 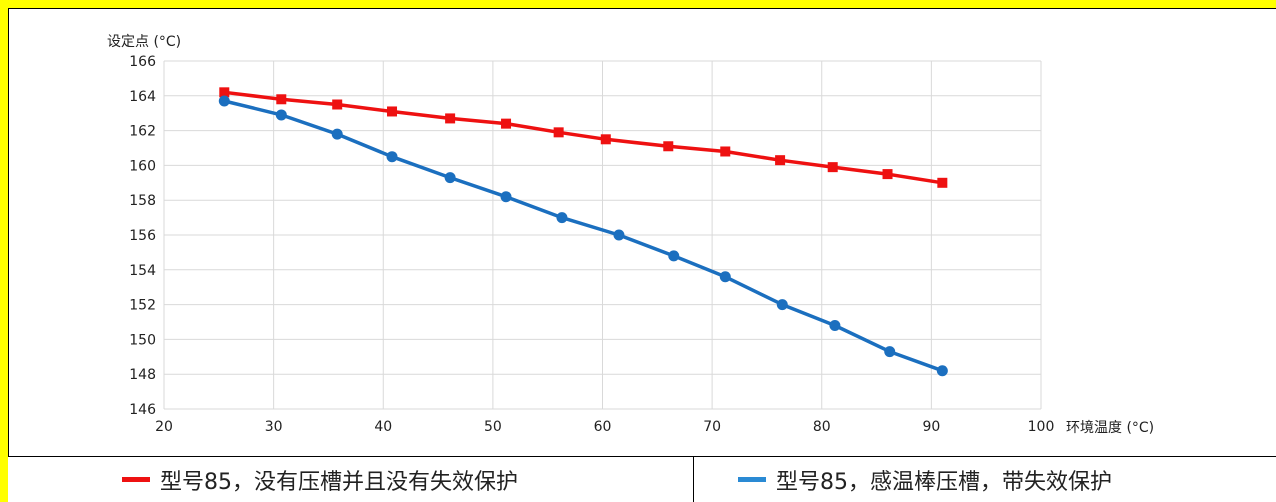 What do you see at coordinates (142, 410) in the screenshot?
I see `y-tick-label: 146` at bounding box center [142, 410].